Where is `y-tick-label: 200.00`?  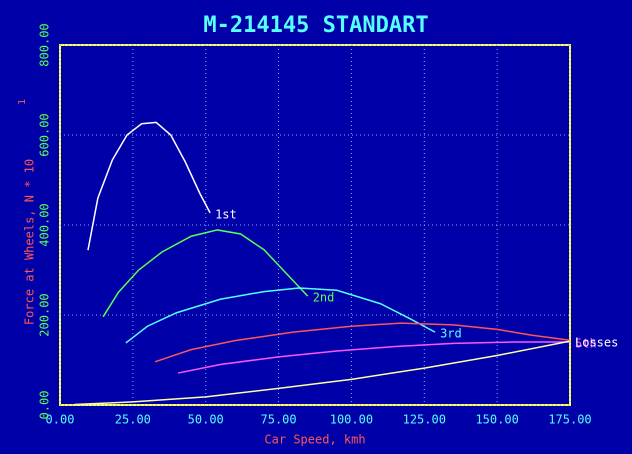 y-tick-label: 200.00 is located at coordinates (45, 314).